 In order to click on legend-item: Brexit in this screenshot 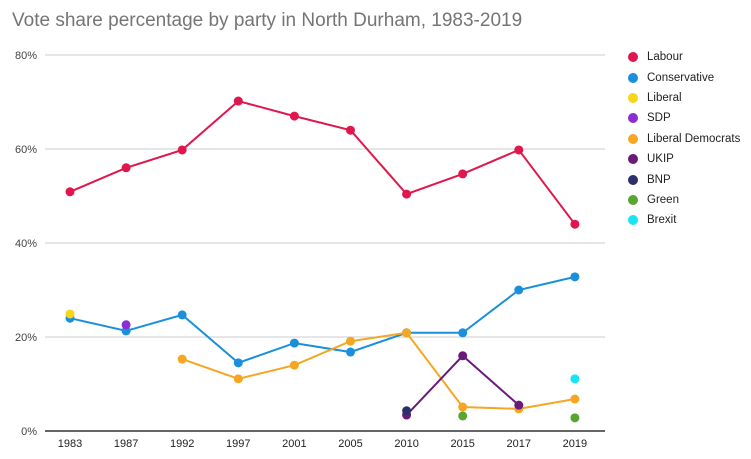, I will do `click(684, 220)`.